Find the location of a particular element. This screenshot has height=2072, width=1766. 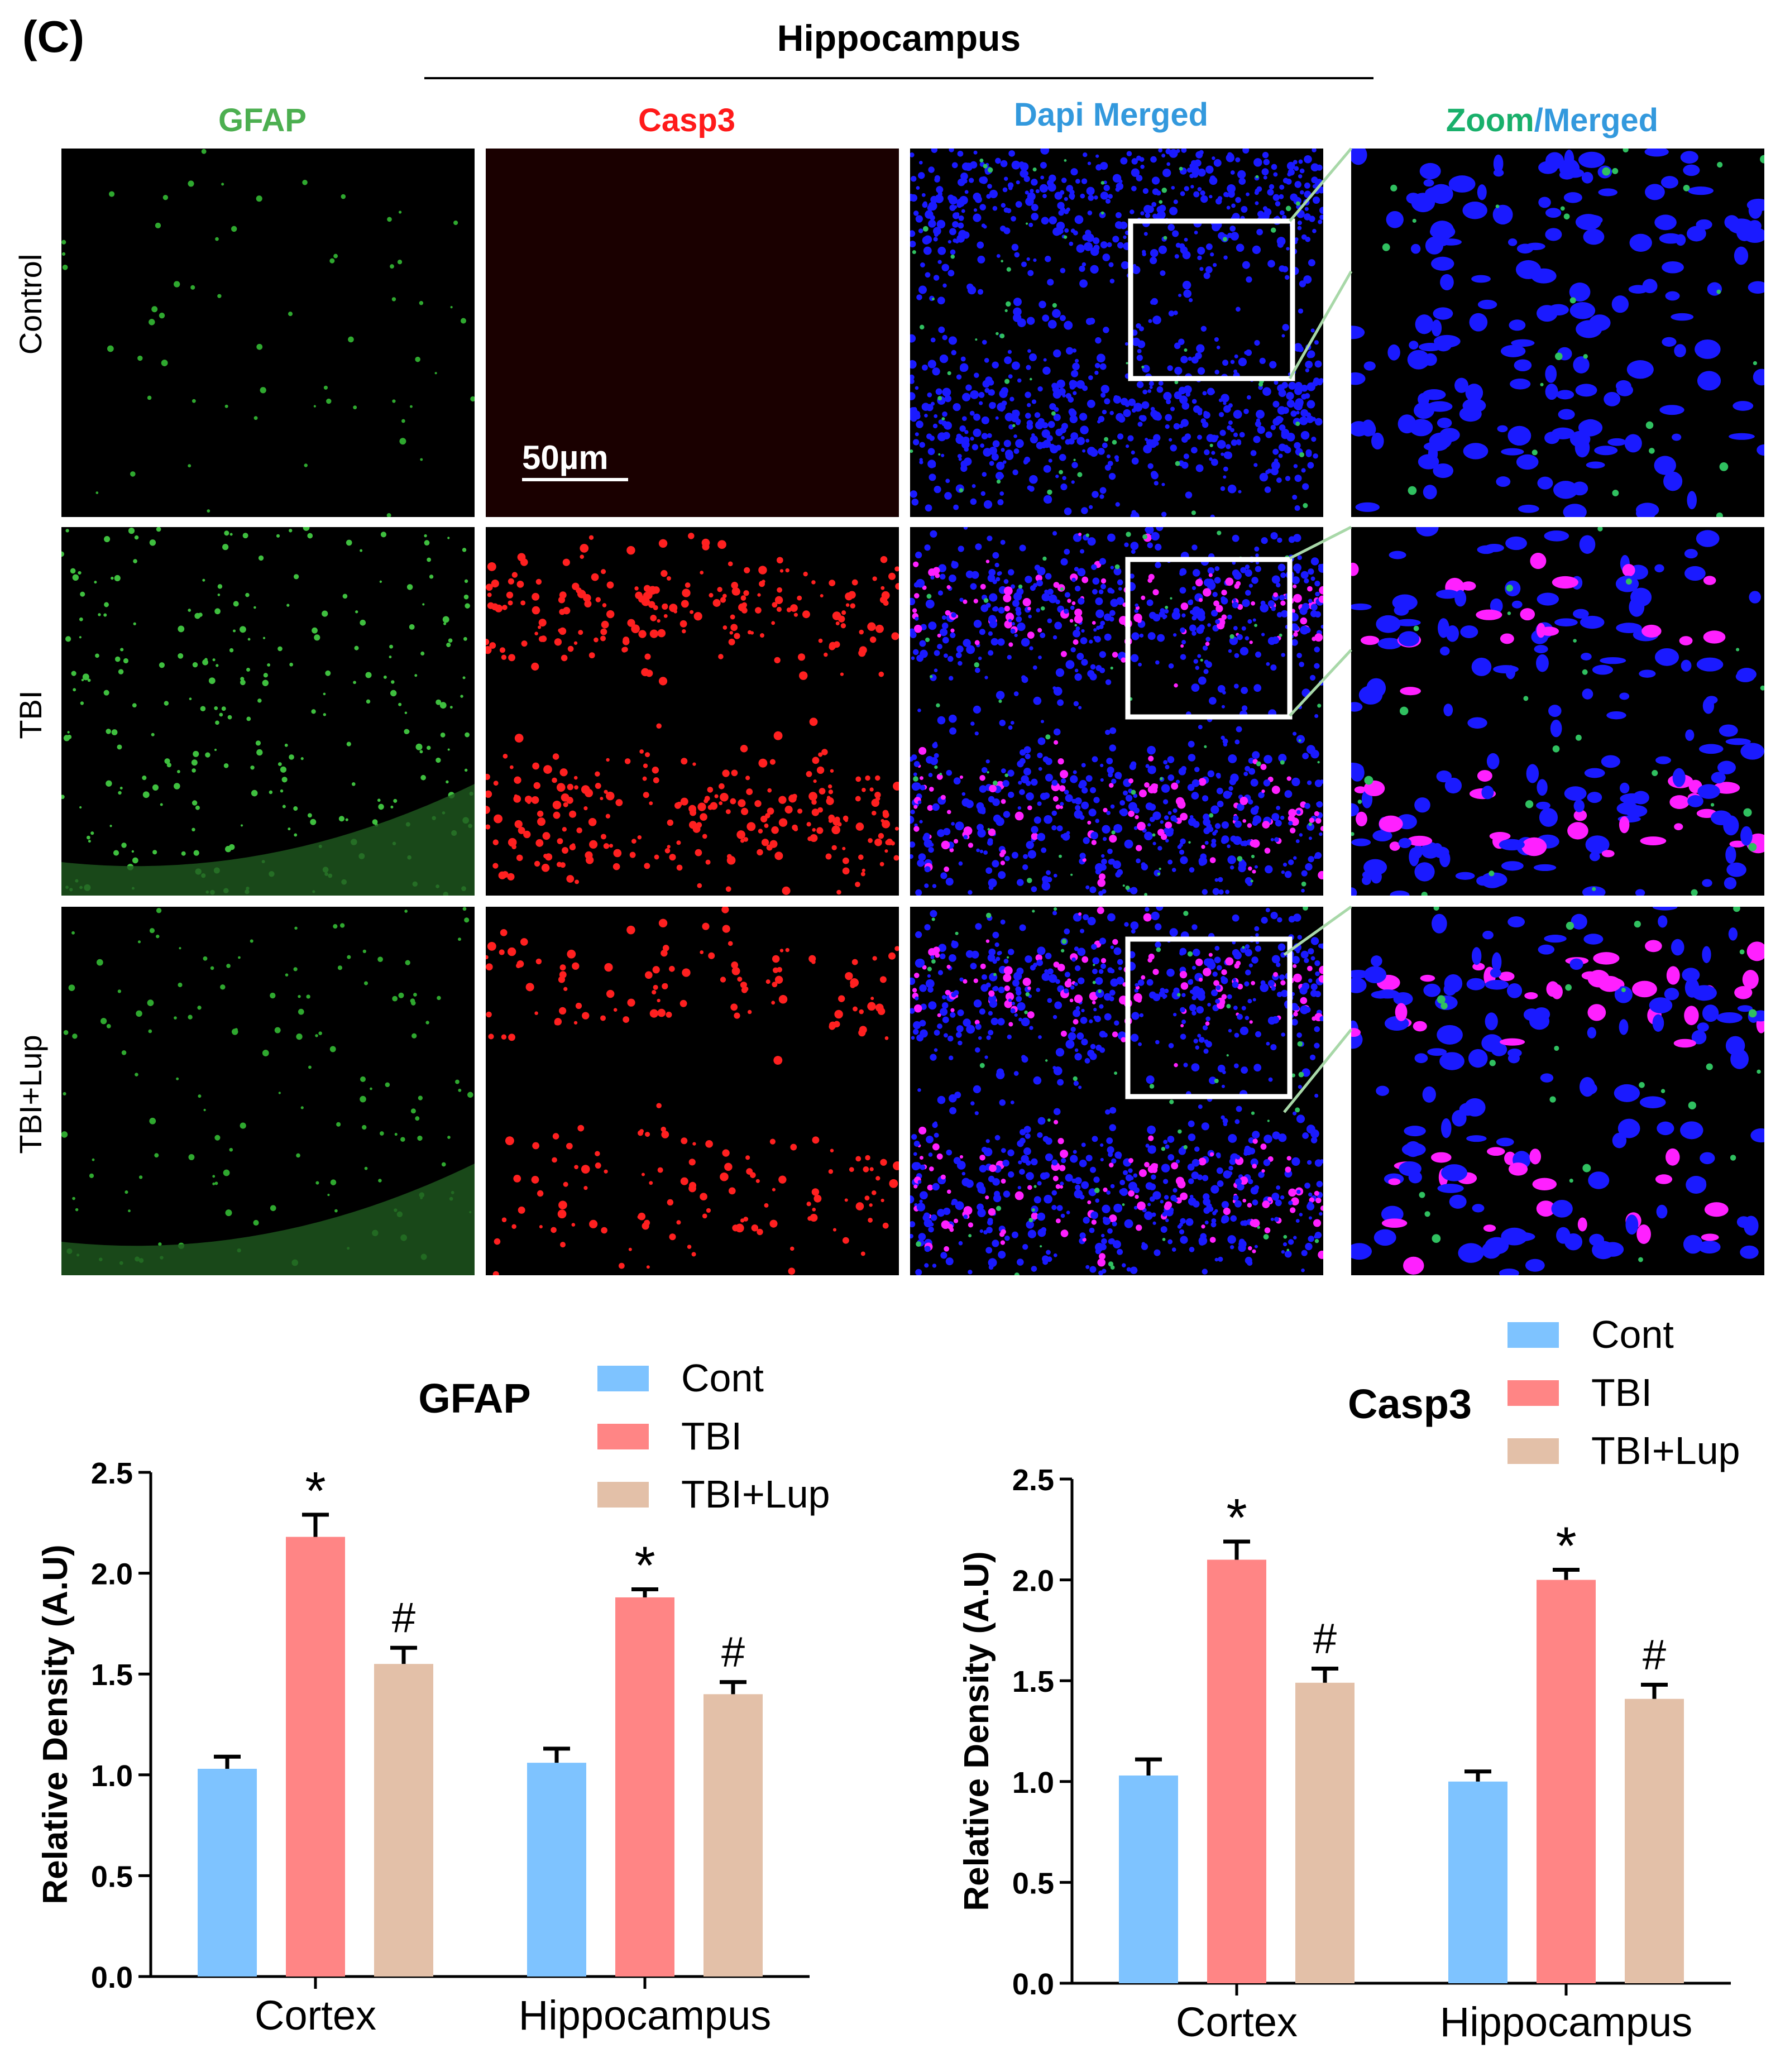

column-label-dapi-merged: Dapi Merged is located at coordinates (1111, 114).